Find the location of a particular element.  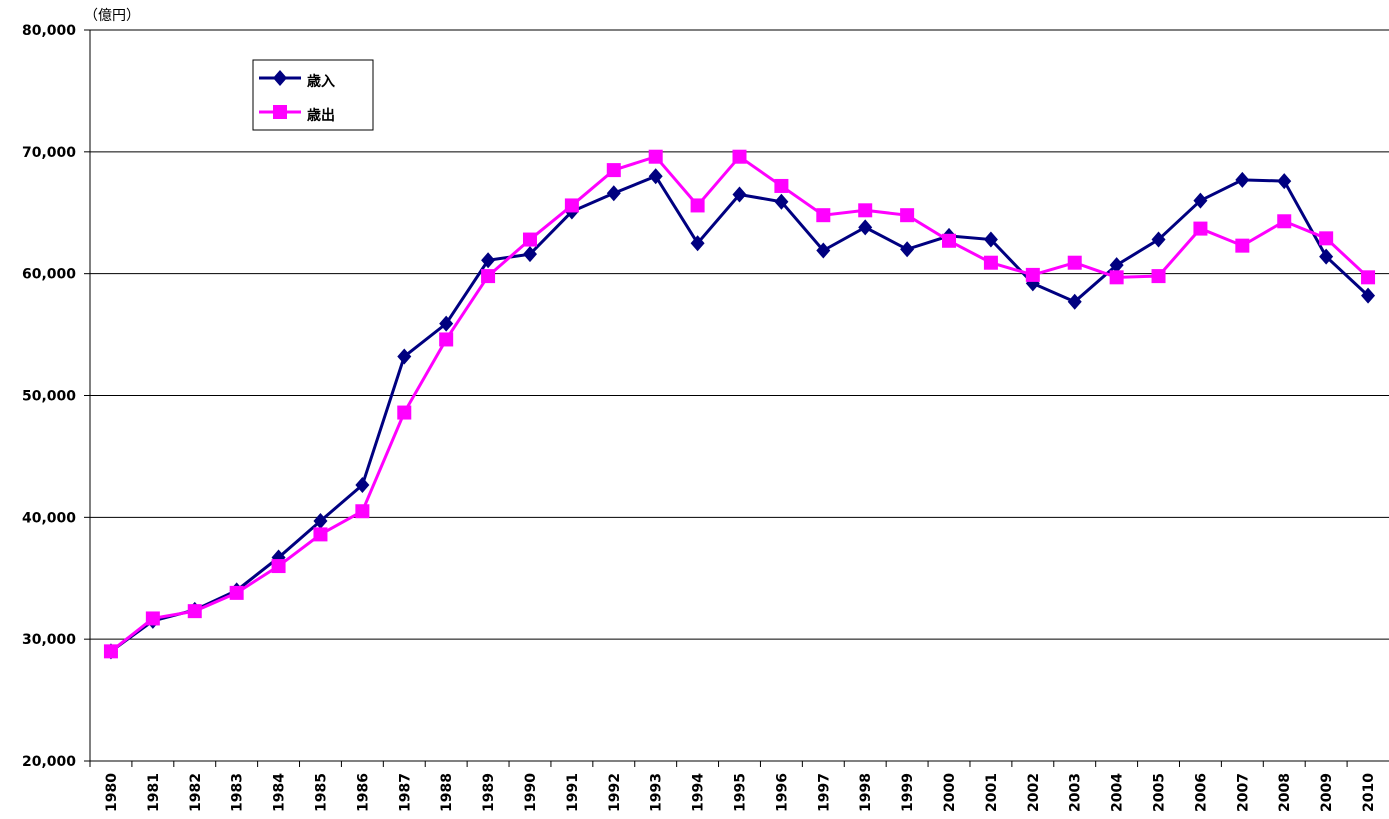

x-tick-label: 1984 is located at coordinates (280, 792).